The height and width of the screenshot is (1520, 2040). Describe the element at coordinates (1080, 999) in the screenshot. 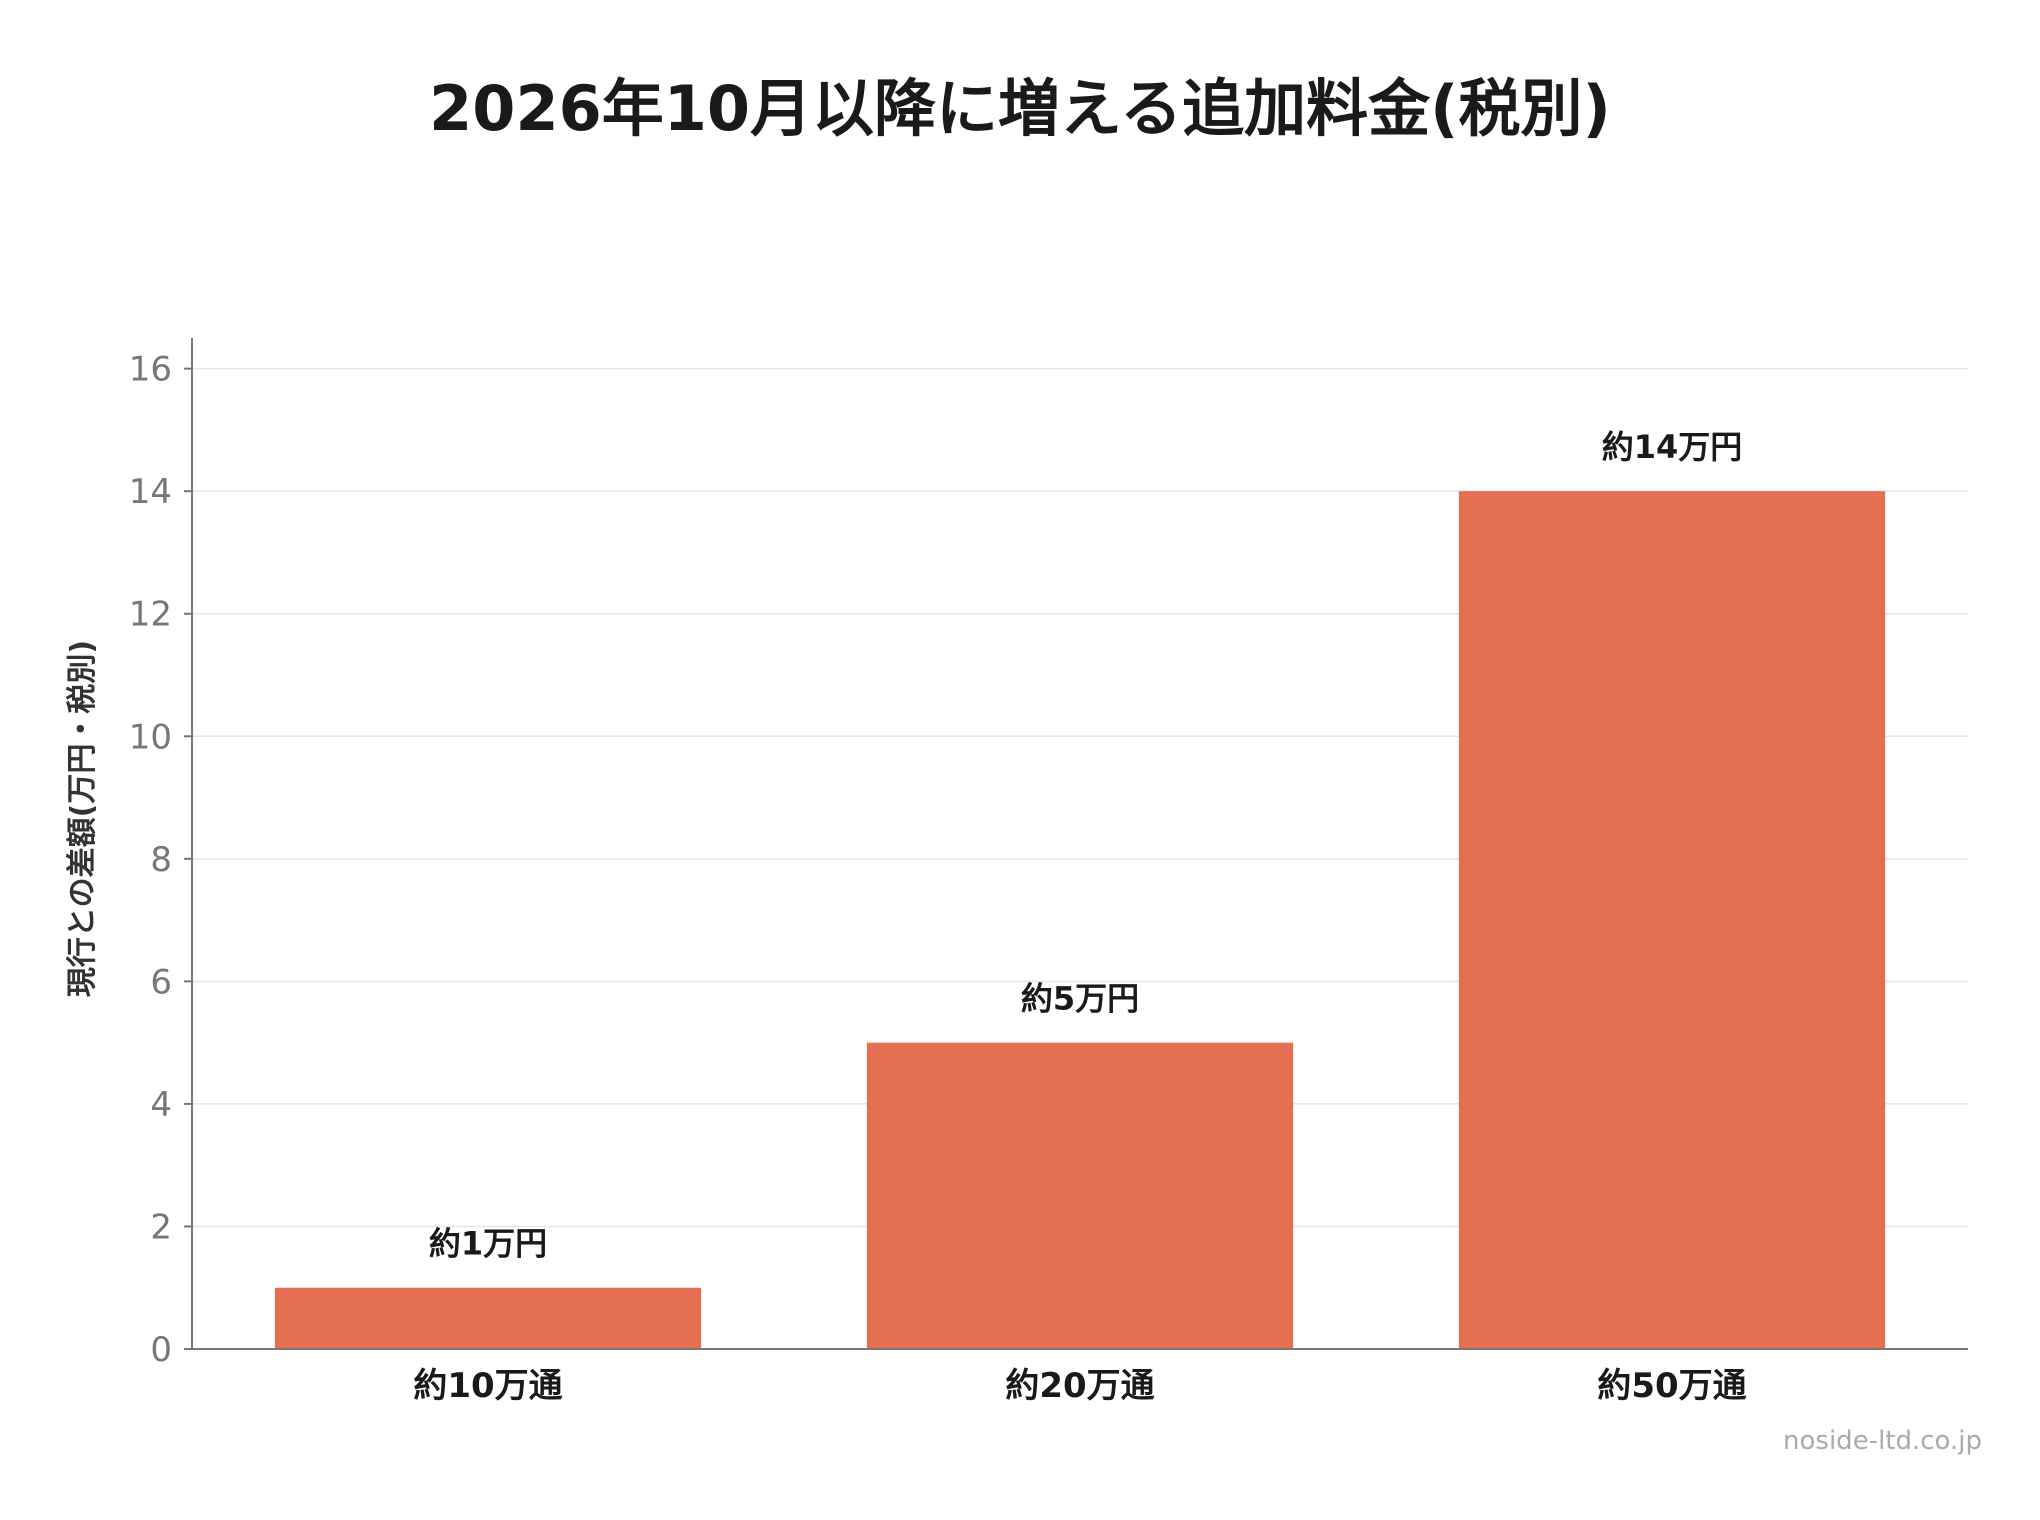

I see `data-label: 約5万円` at that location.